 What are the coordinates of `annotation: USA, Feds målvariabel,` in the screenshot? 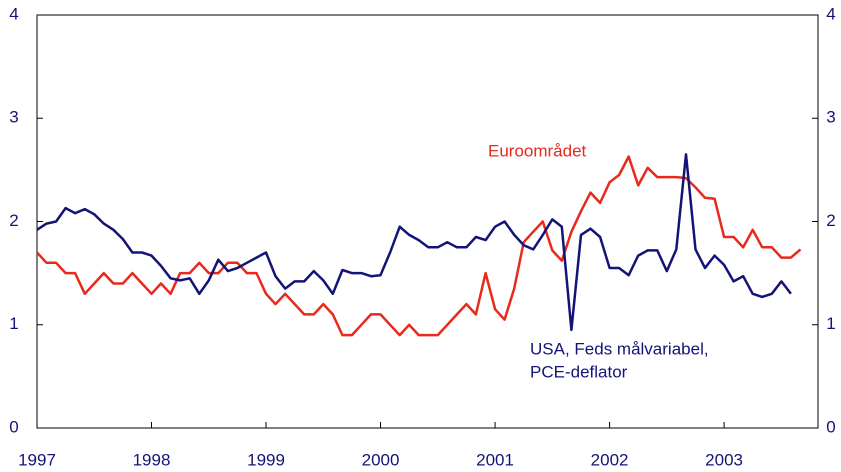 It's located at (619, 348).